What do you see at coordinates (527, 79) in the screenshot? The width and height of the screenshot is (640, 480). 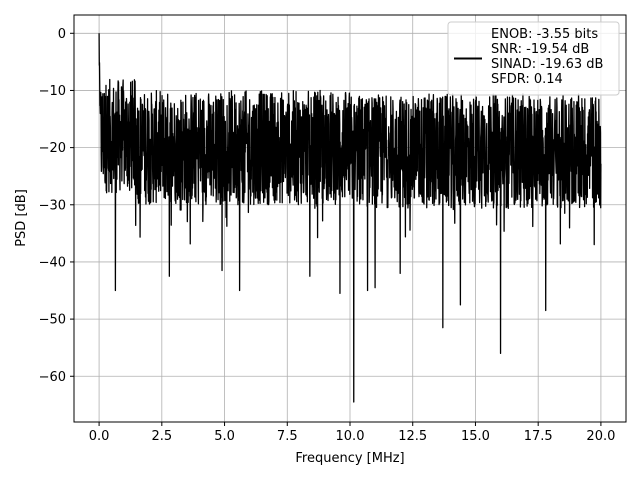 I see `legend-line-sfdr: SFDR: 0.14` at bounding box center [527, 79].